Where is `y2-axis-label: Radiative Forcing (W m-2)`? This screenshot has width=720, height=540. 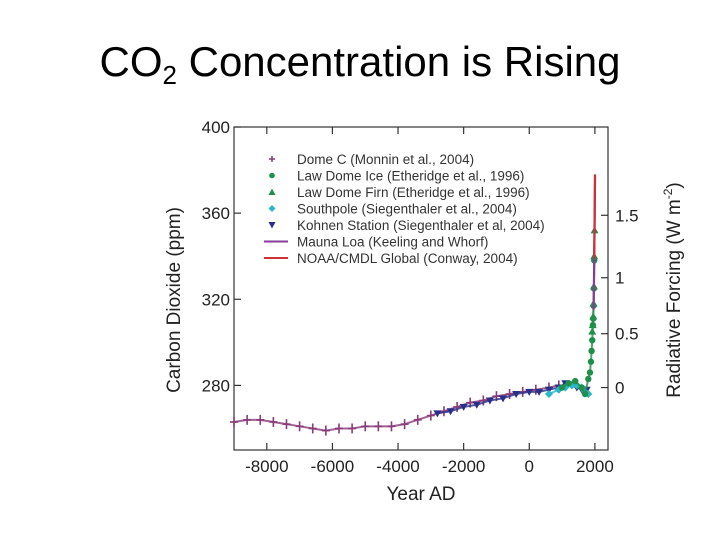 y2-axis-label: Radiative Forcing (W m-2) is located at coordinates (673, 290).